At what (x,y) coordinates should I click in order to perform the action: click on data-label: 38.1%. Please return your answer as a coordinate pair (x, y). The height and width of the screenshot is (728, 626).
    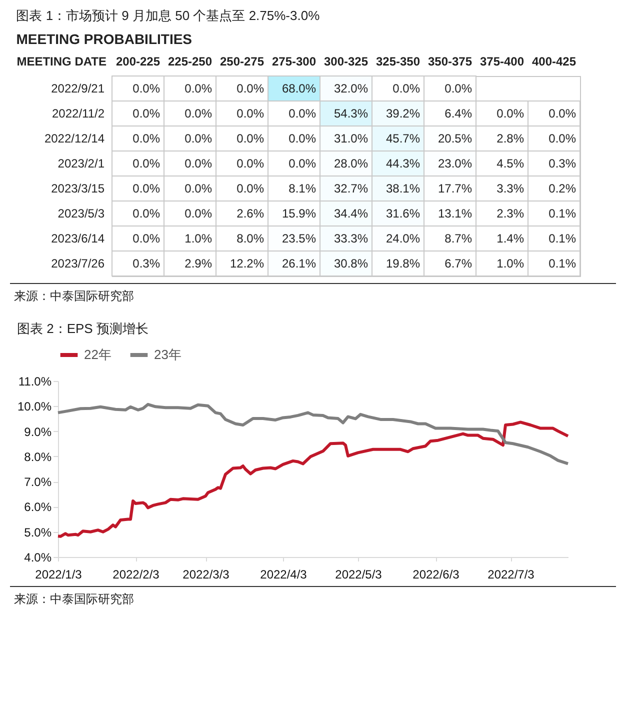
    Looking at the image, I should click on (403, 189).